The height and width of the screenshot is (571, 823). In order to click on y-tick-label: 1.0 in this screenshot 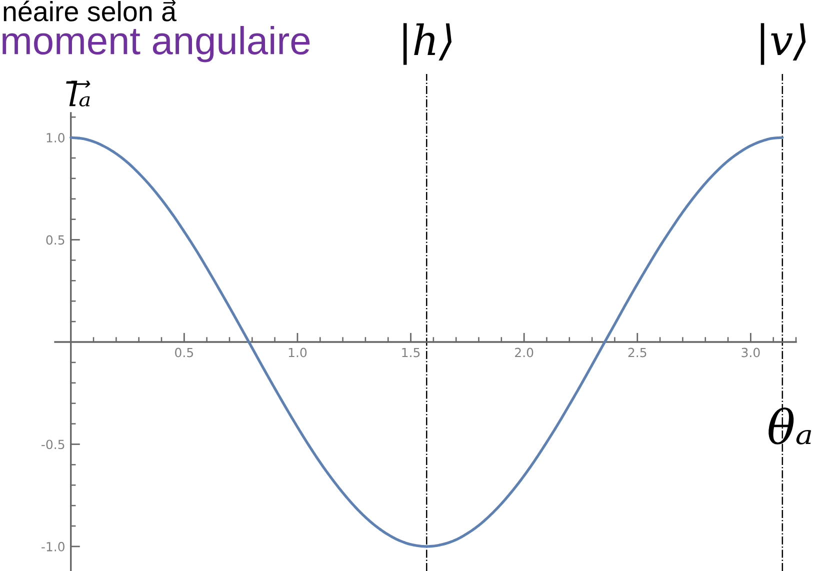, I will do `click(55, 137)`.